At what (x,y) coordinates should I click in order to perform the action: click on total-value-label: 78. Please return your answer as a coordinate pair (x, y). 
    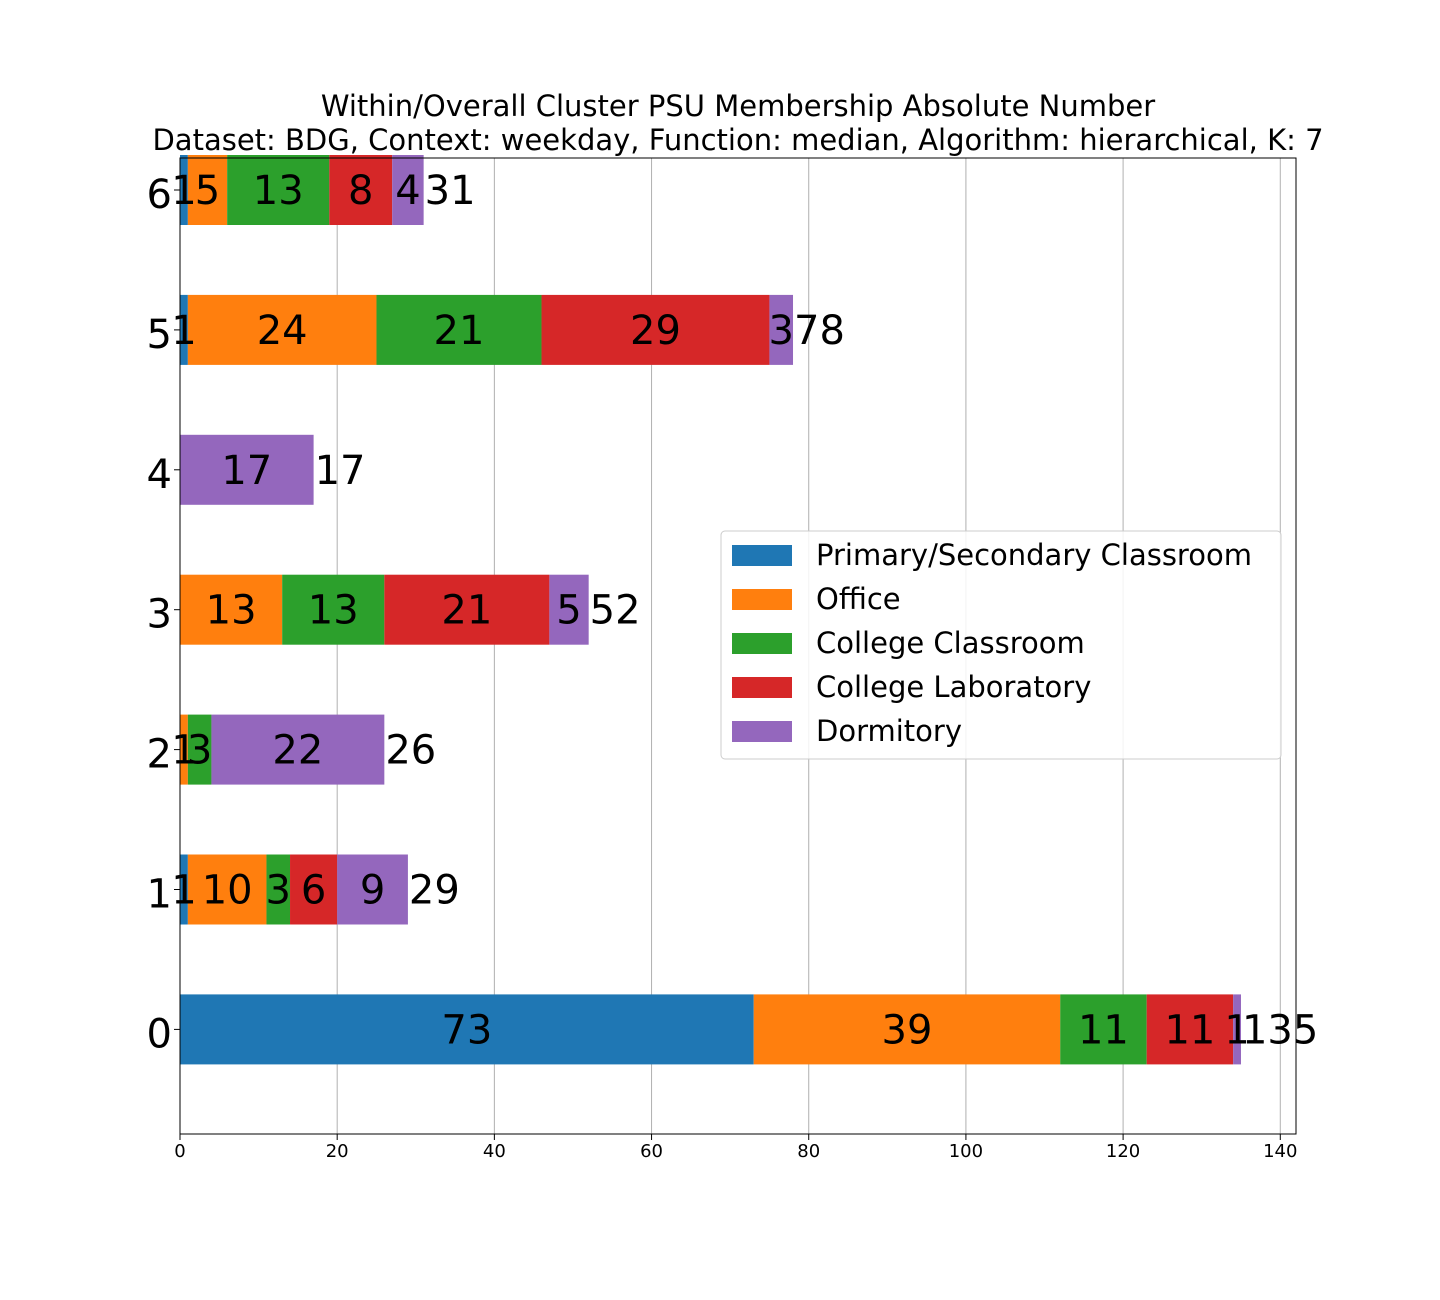
    Looking at the image, I should click on (819, 331).